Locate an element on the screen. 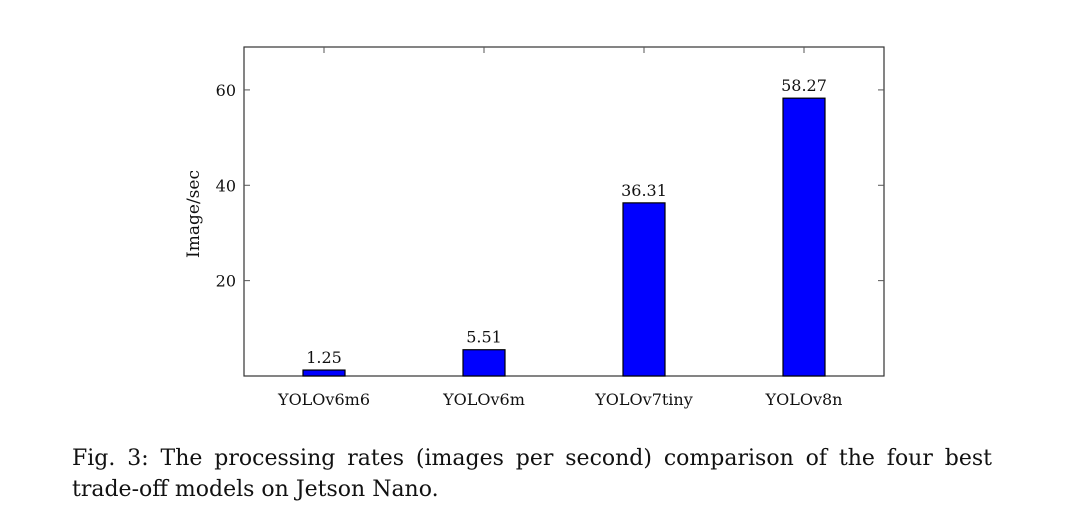 The height and width of the screenshot is (531, 1080). data-label: 58.27 is located at coordinates (804, 85).